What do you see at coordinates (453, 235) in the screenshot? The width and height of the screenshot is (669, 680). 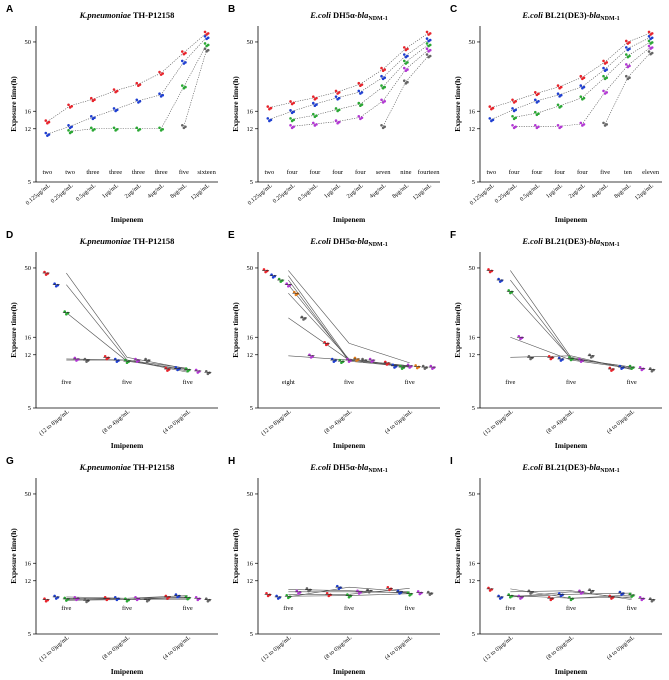 I see `panel-letter: F` at bounding box center [453, 235].